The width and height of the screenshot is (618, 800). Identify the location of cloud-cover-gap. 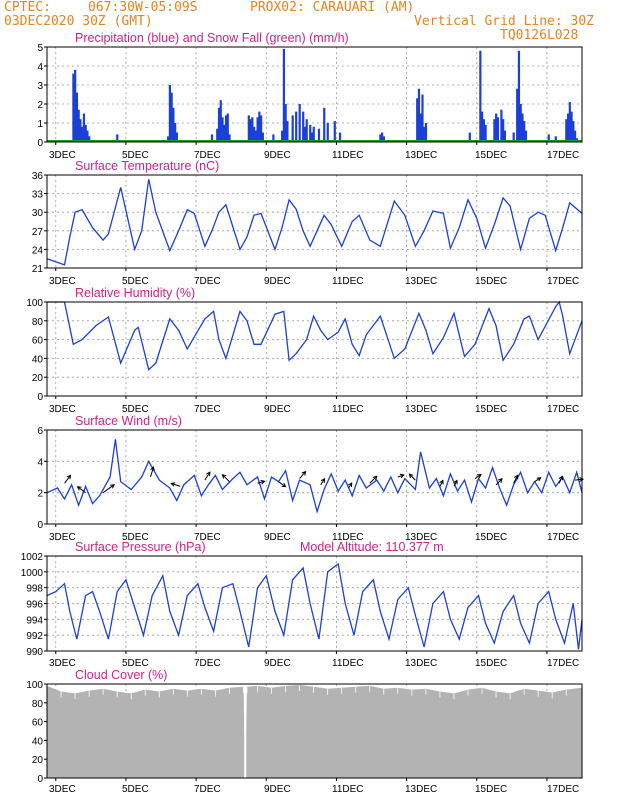
(245, 731).